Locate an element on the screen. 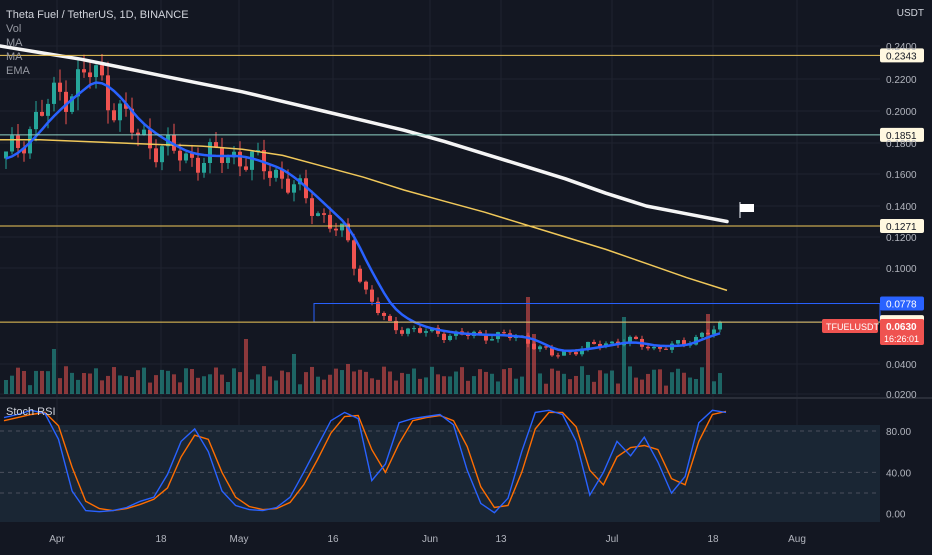 The image size is (932, 555). level-label: 0.2343 is located at coordinates (901, 56).